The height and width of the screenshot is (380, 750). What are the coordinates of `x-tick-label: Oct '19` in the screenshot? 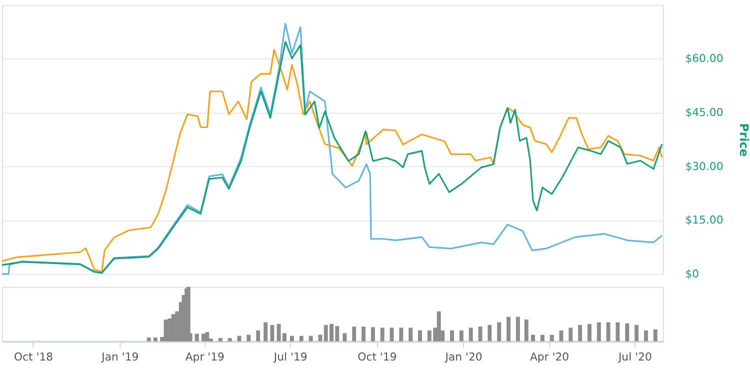 It's located at (377, 357).